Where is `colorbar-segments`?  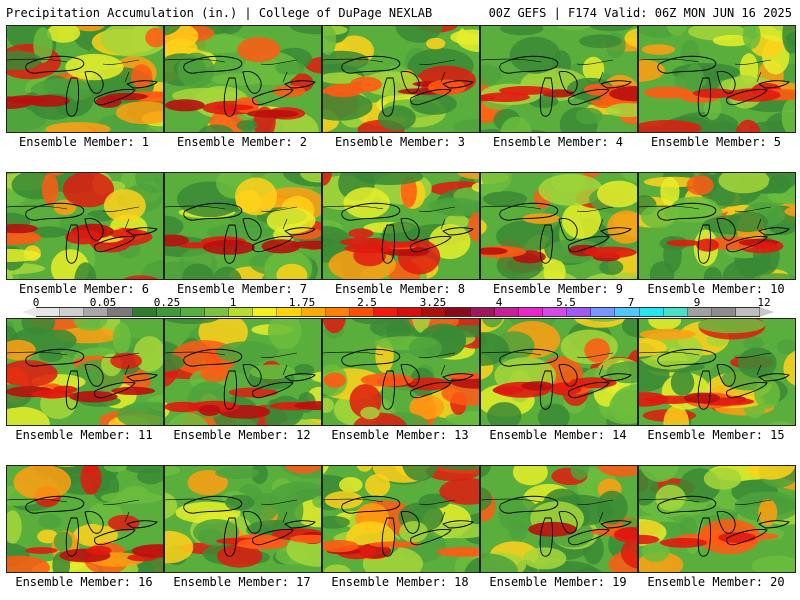 colorbar-segments is located at coordinates (398, 312).